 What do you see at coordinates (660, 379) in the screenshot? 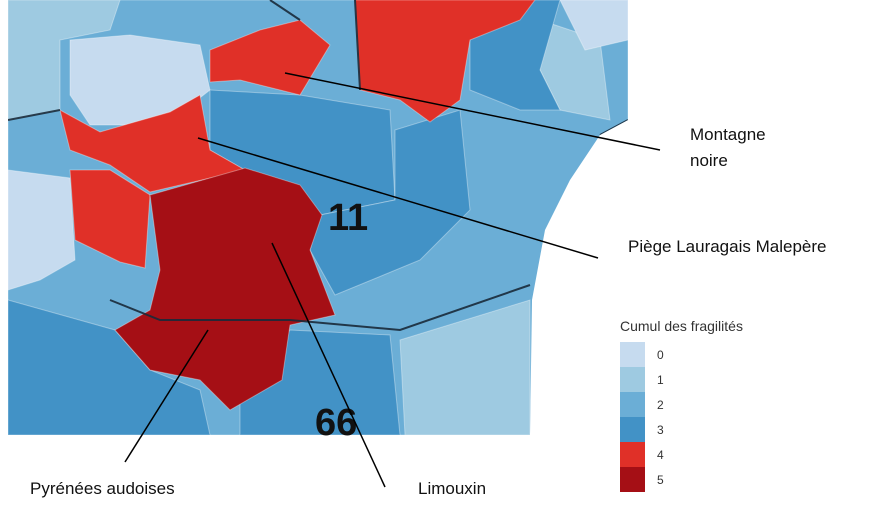
I see `legend-label: 1` at bounding box center [660, 379].